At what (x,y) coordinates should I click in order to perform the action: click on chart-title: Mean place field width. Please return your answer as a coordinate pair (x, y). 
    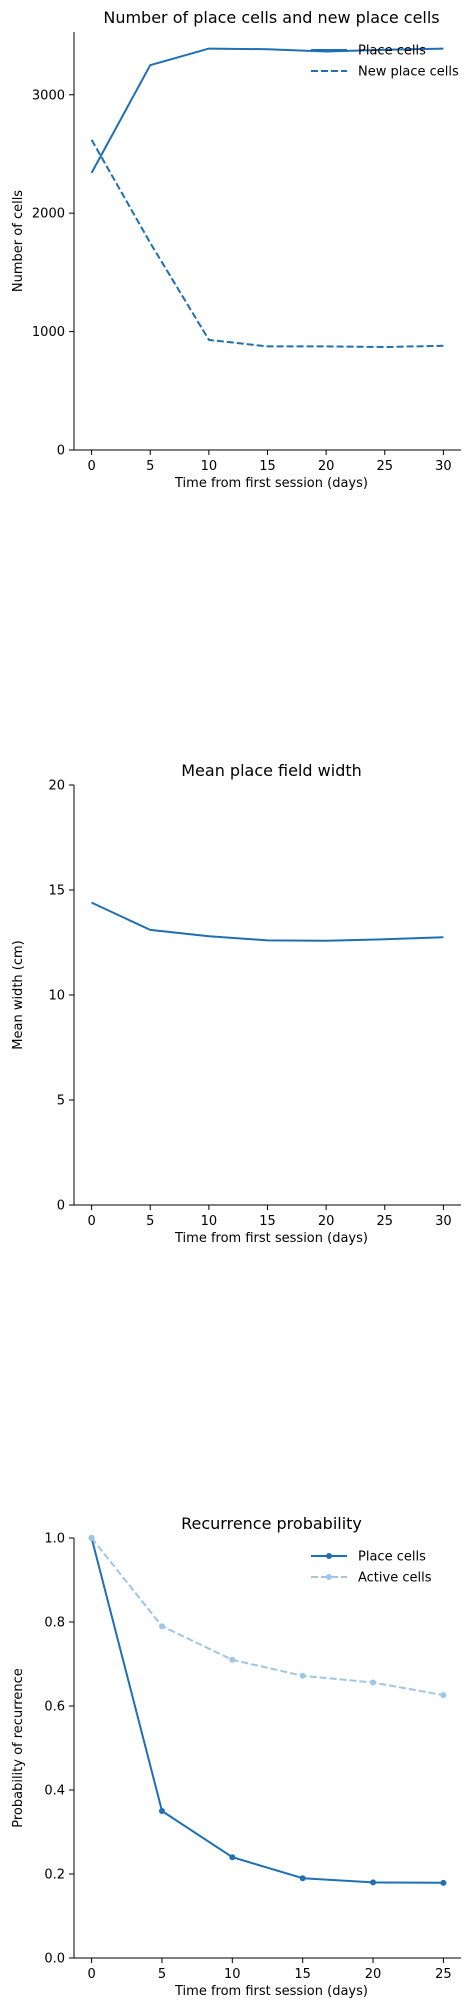
    Looking at the image, I should click on (271, 770).